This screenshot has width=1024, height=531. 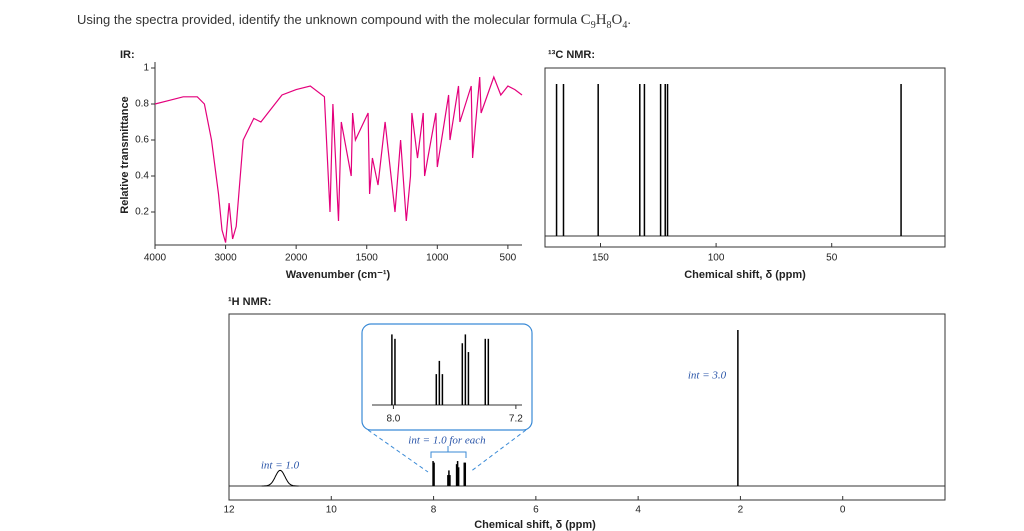 What do you see at coordinates (447, 377) in the screenshot?
I see `inset-box` at bounding box center [447, 377].